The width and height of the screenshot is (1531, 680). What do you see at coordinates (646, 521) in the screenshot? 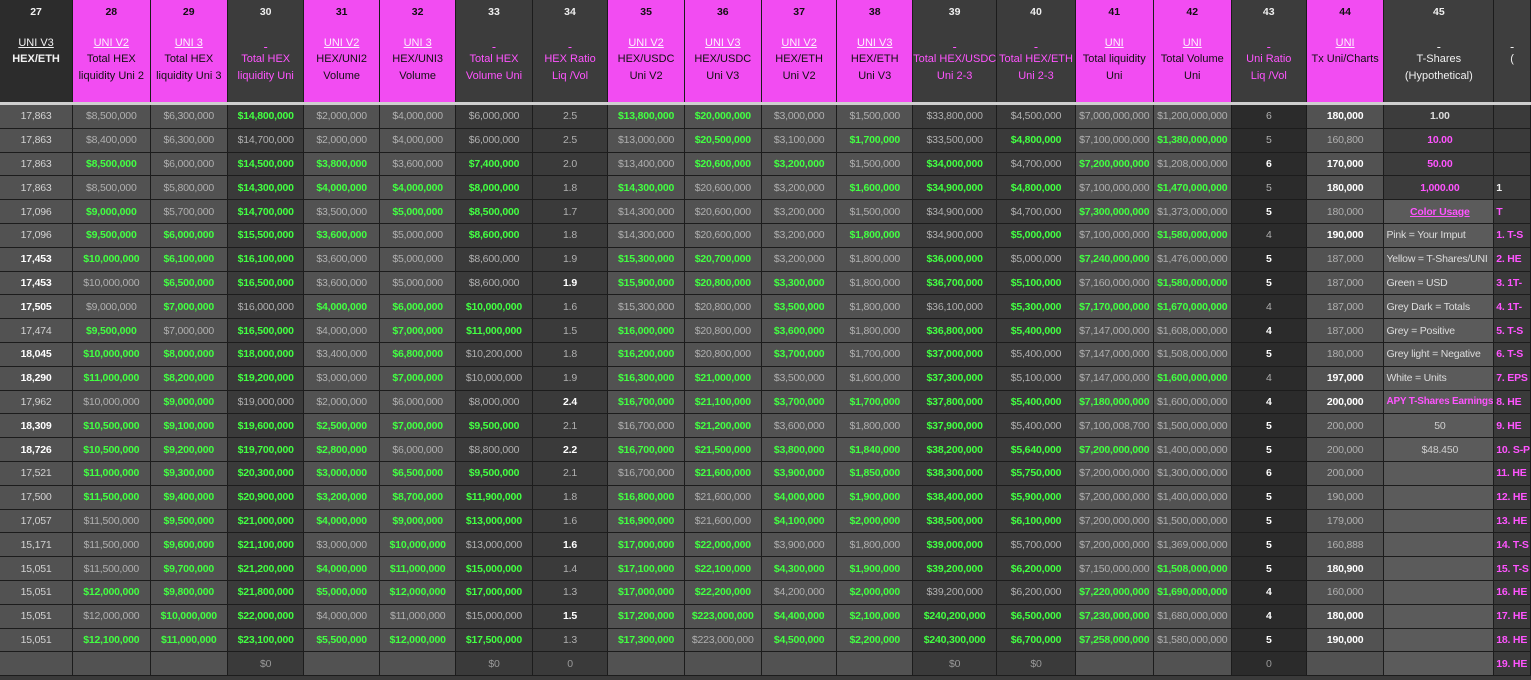
I see `table-cell: $16,900,000` at bounding box center [646, 521].